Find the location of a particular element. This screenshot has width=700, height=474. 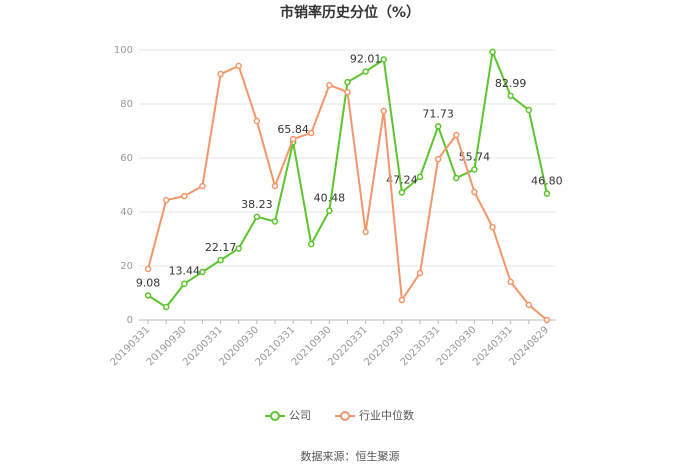

value-label: 13.44 is located at coordinates (185, 271).